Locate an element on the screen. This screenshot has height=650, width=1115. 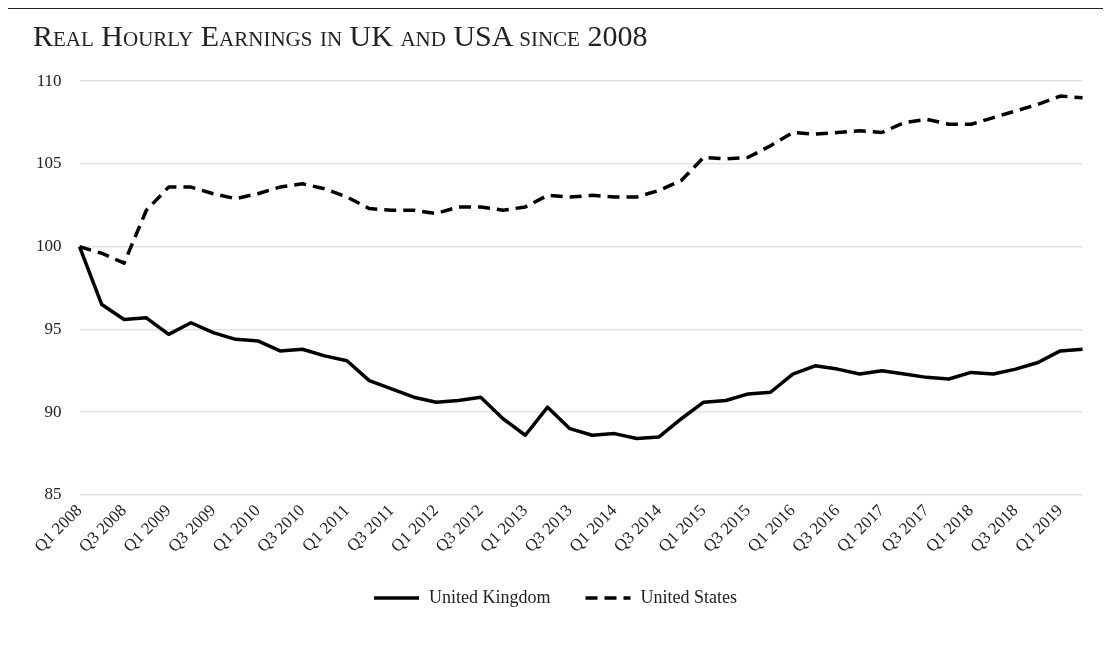
y-tick-label: 105 is located at coordinates (49, 163).